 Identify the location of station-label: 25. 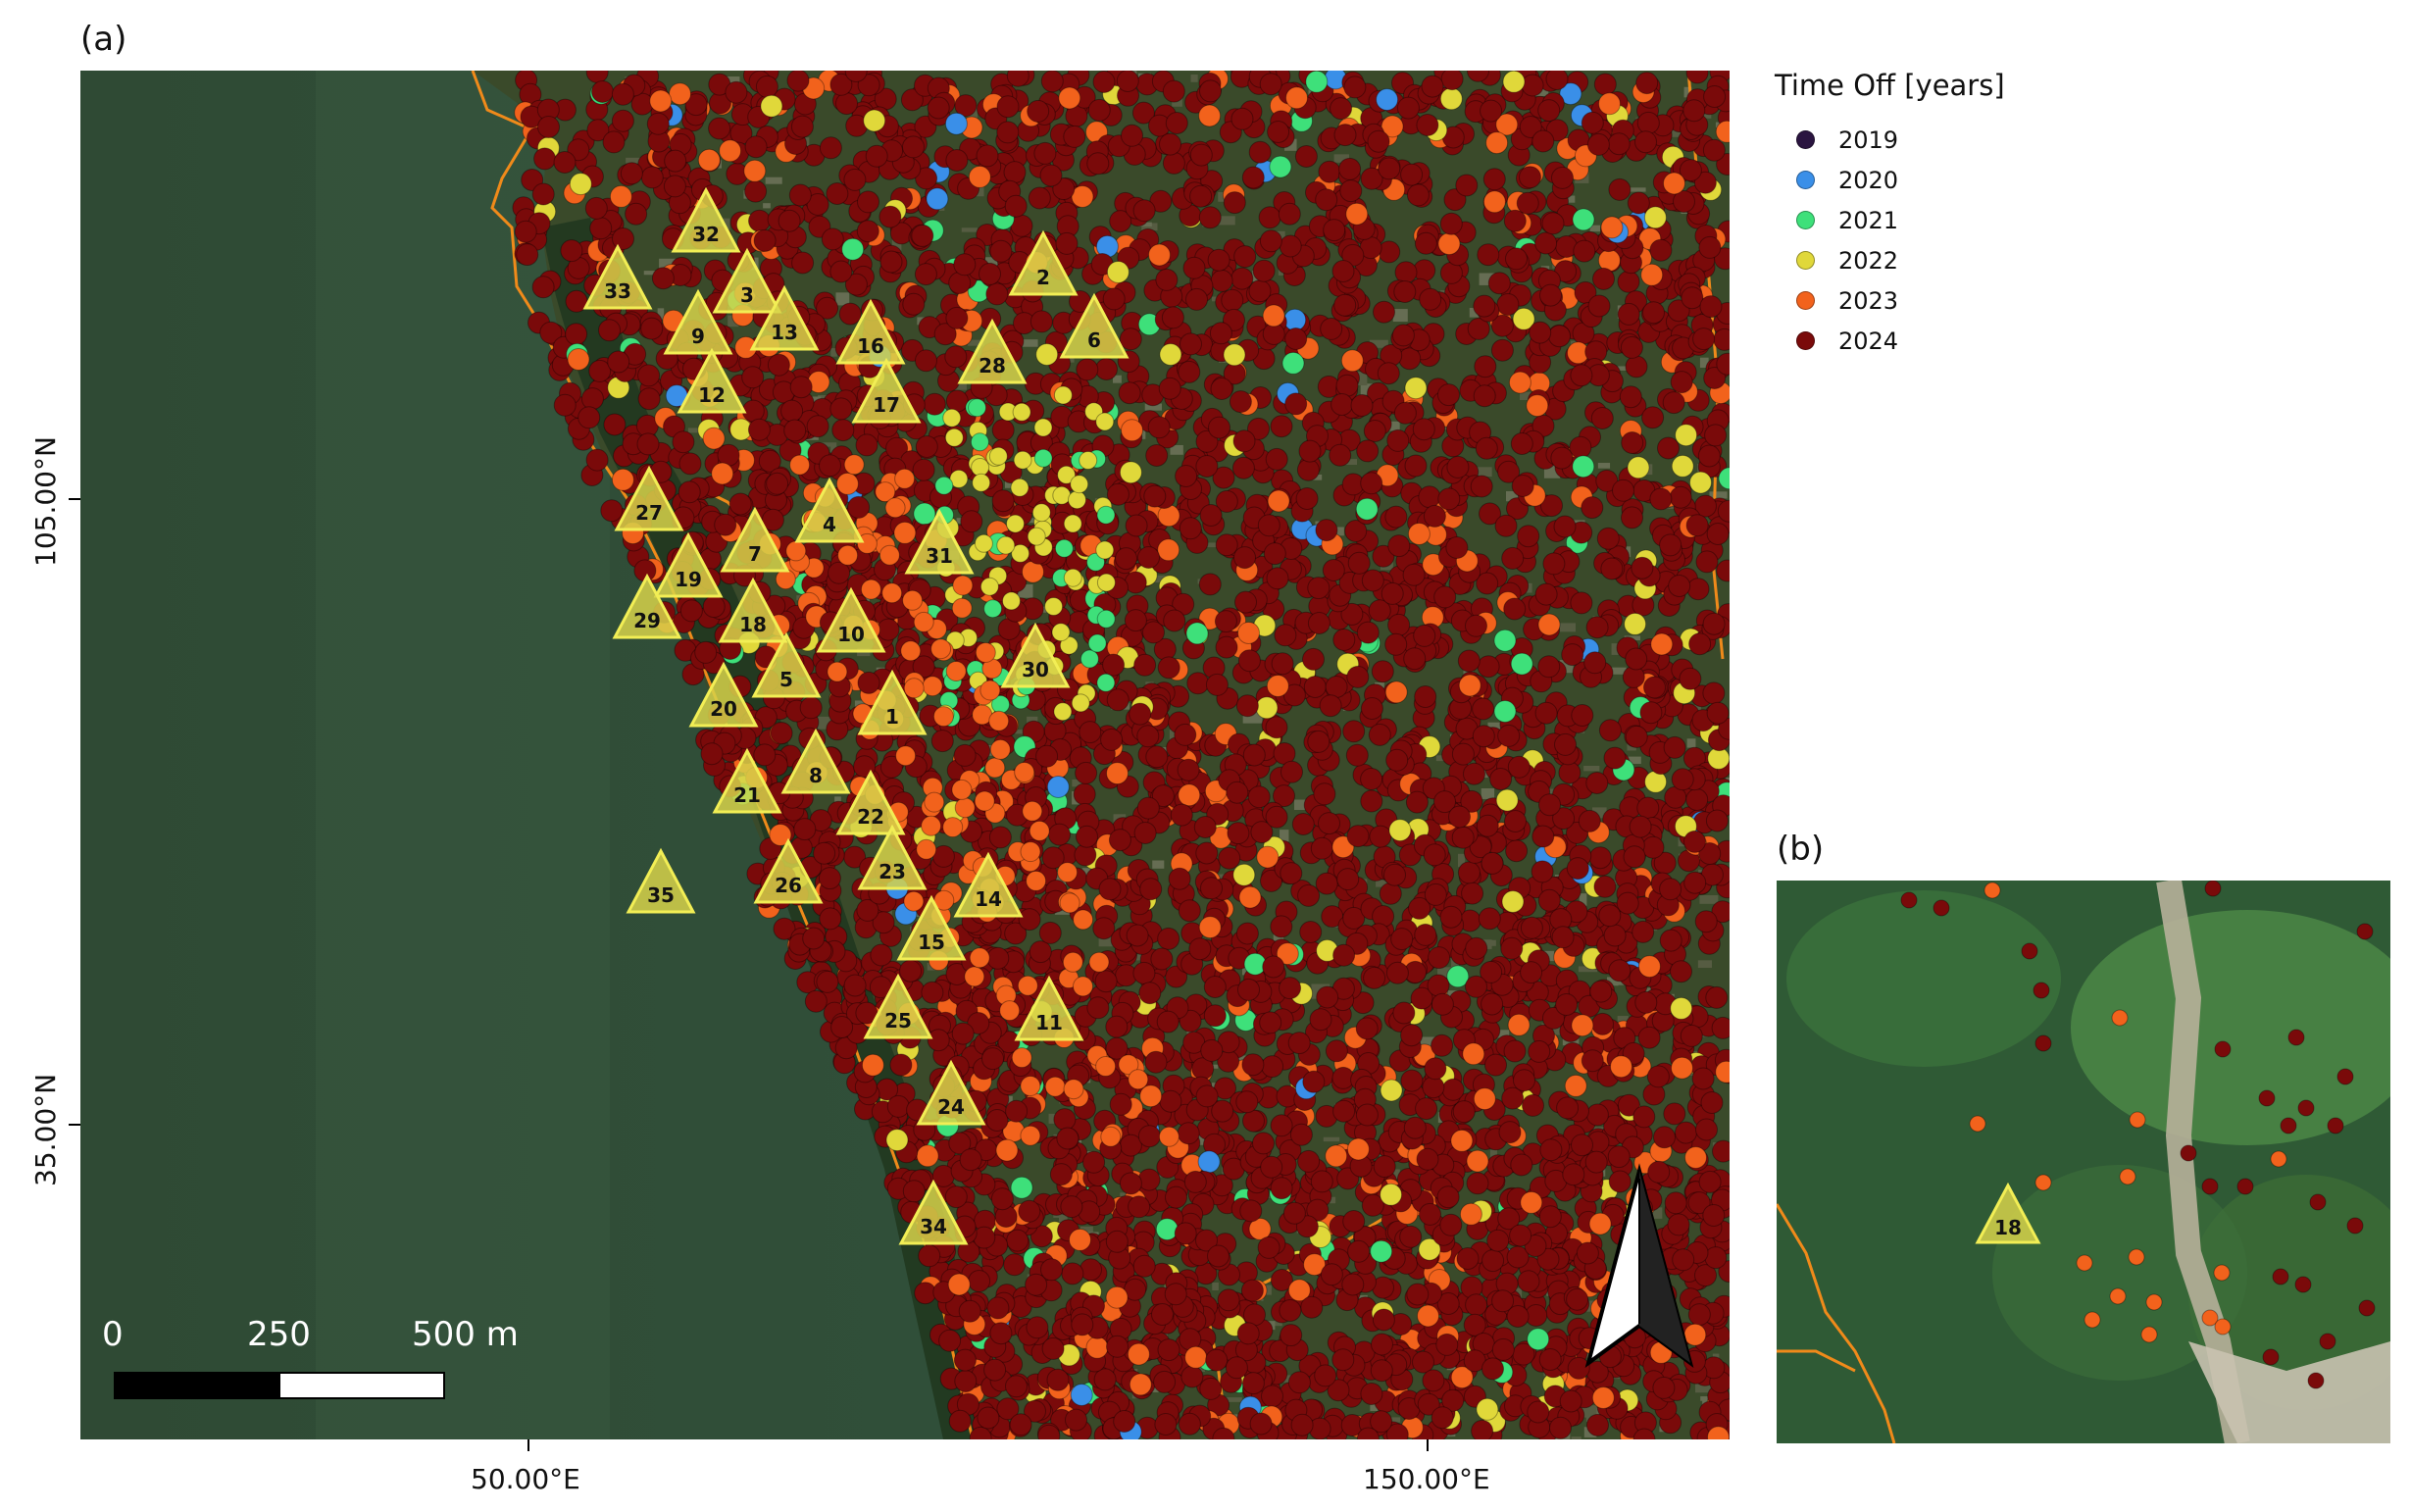
(898, 1021).